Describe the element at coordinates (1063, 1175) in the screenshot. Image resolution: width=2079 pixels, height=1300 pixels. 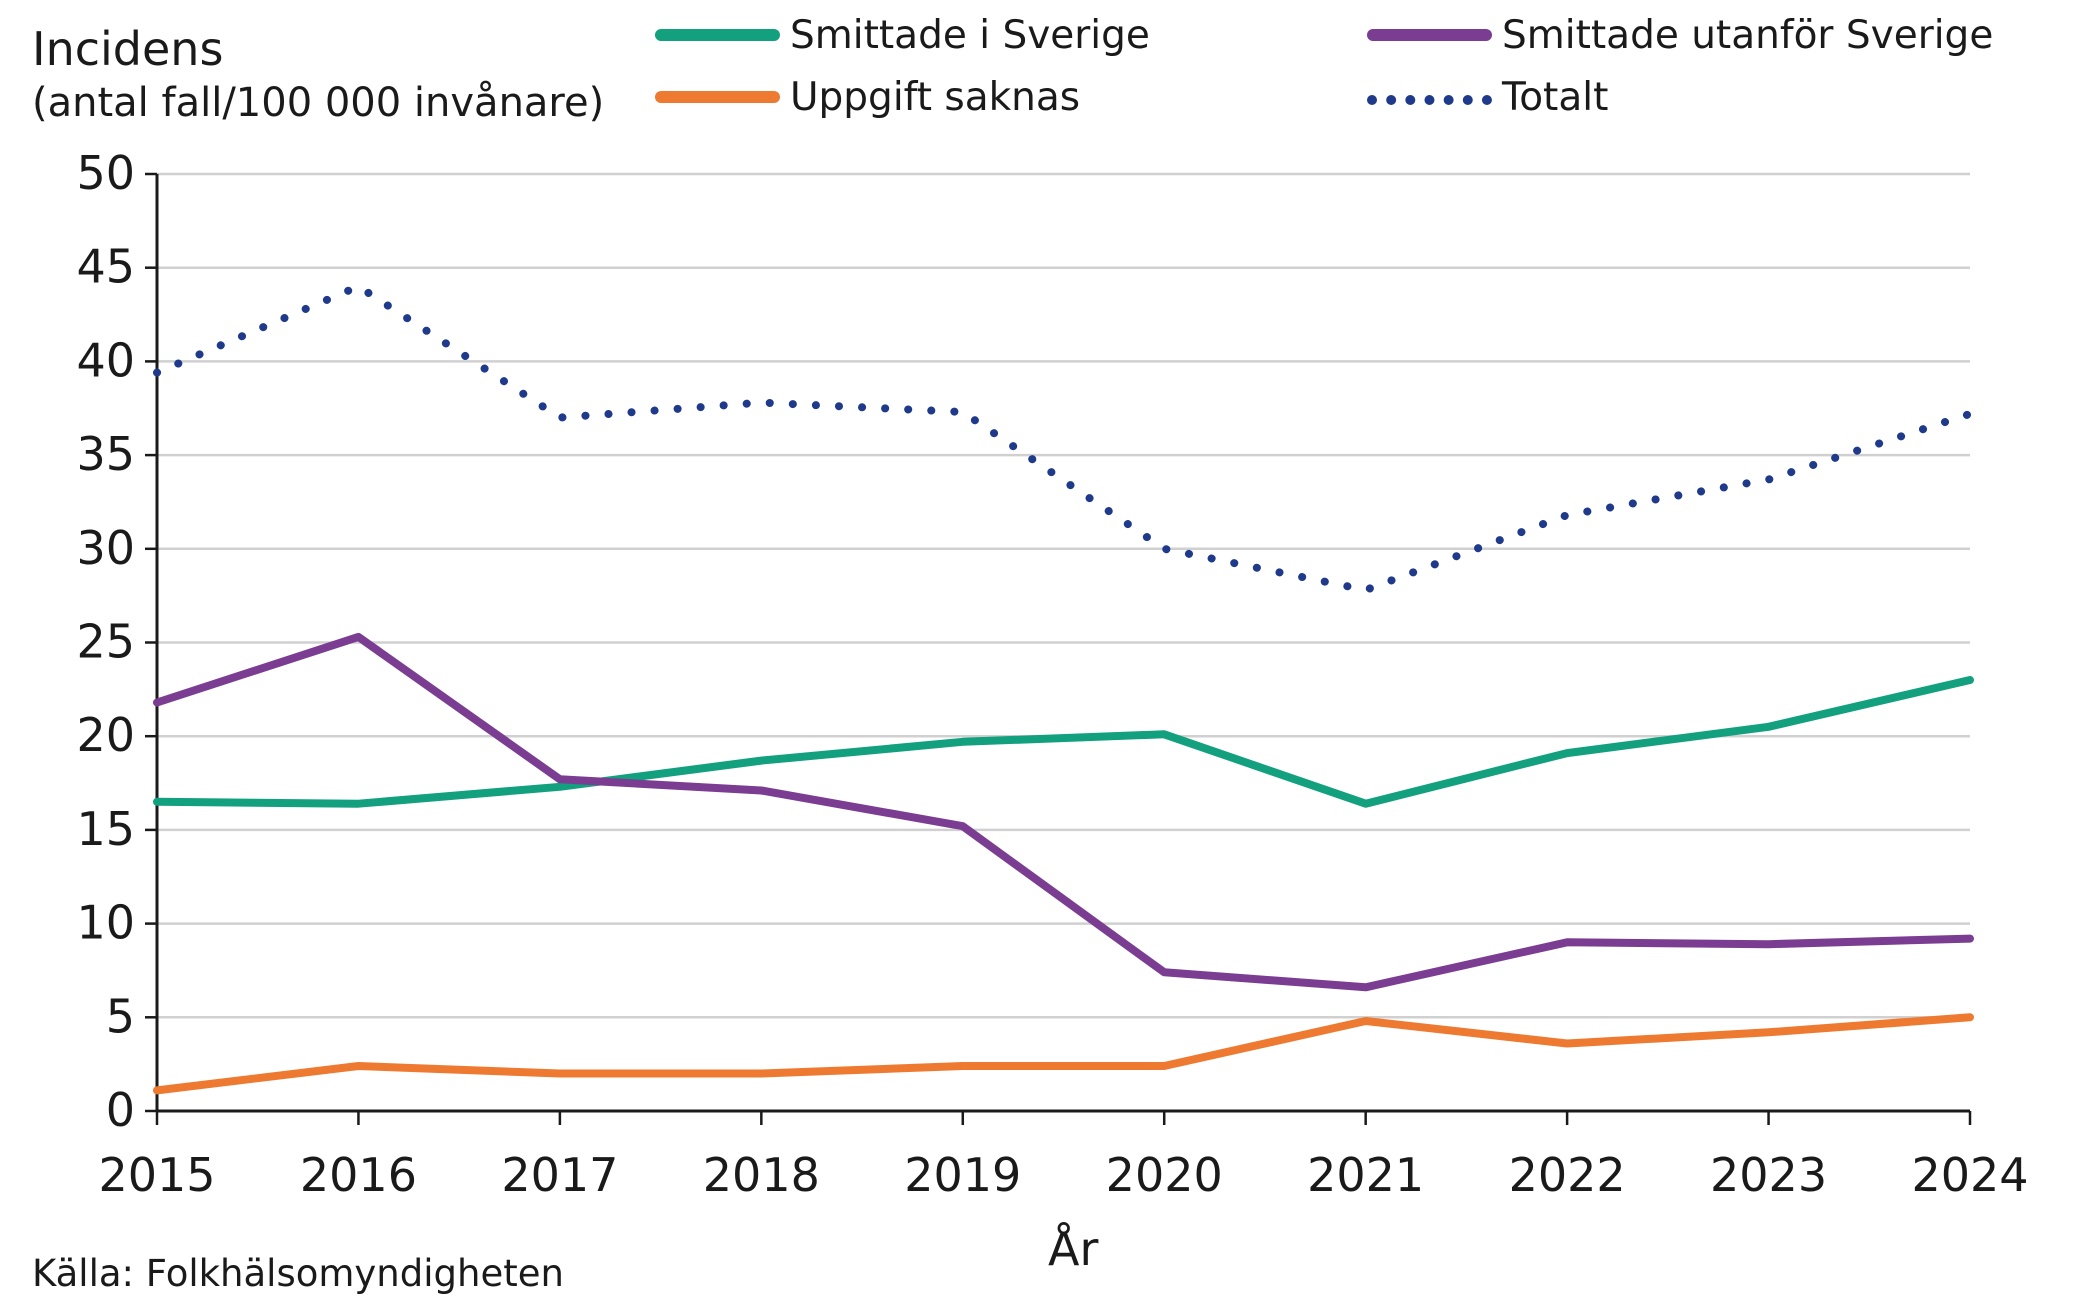
I see `x-tick-labels: 2015 2016 2017 2018 2019 2020 2021 2022 2023 2024` at that location.